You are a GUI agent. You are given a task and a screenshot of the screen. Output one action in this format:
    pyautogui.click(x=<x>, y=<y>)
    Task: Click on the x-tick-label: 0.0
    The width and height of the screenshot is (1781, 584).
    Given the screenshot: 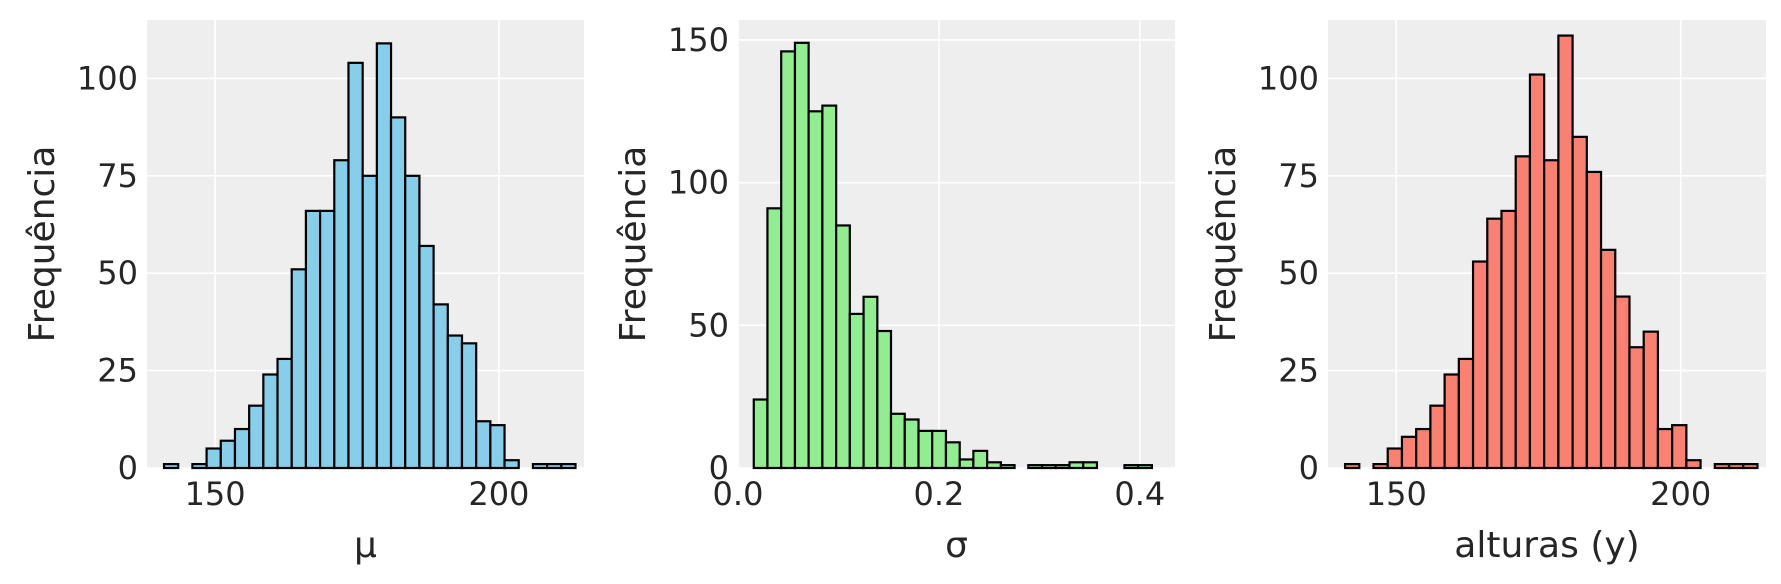 What is the action you would take?
    pyautogui.click(x=738, y=494)
    